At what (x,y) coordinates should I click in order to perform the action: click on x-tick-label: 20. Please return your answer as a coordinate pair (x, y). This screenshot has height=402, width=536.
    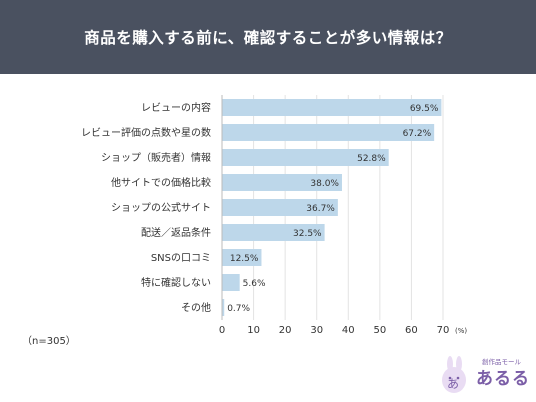
    Looking at the image, I should click on (285, 330).